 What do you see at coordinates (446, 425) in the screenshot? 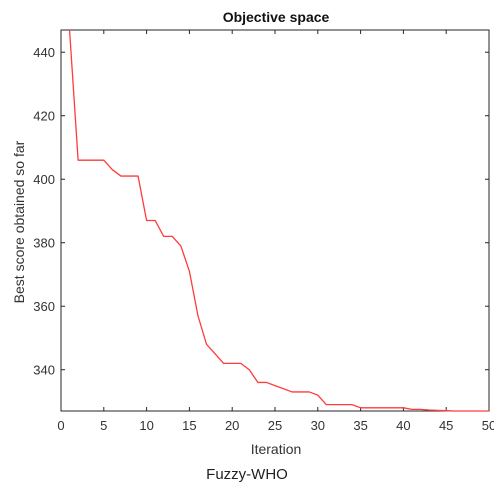
I see `x-tick-label-45: 45` at bounding box center [446, 425].